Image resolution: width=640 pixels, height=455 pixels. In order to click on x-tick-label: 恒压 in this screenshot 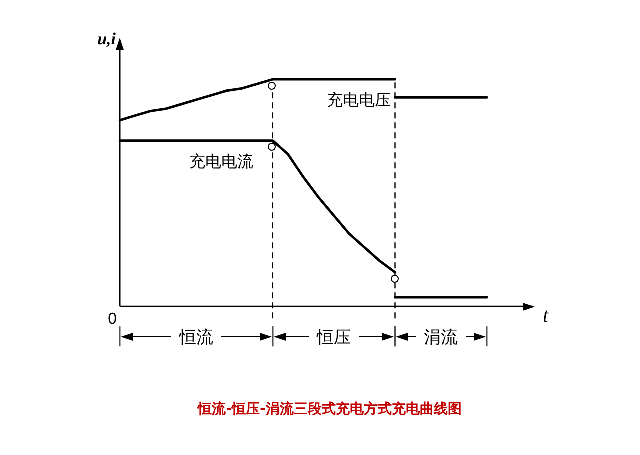, I will do `click(334, 338)`.